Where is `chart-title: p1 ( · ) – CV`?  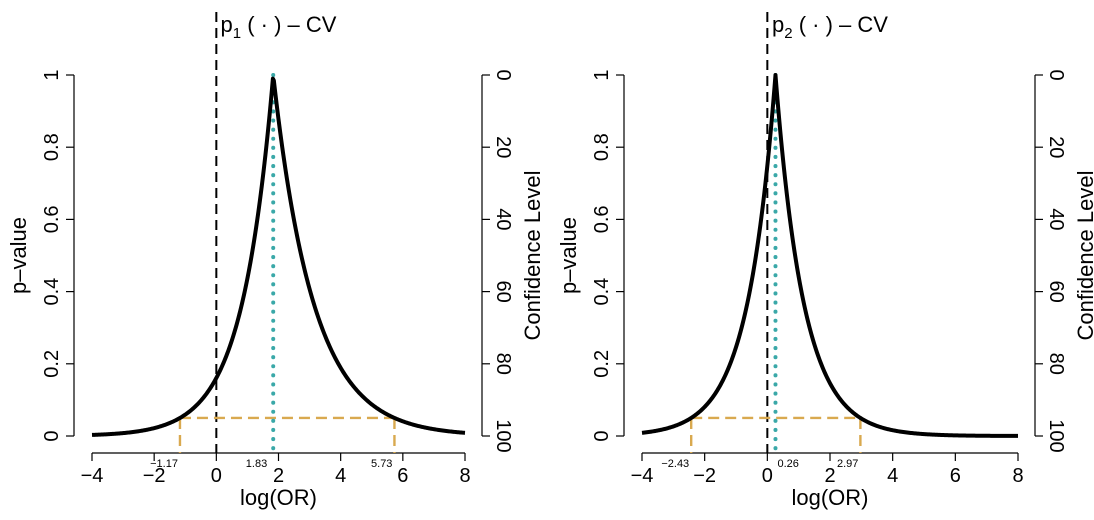
chart-title: p1 ( · ) – CV is located at coordinates (279, 27).